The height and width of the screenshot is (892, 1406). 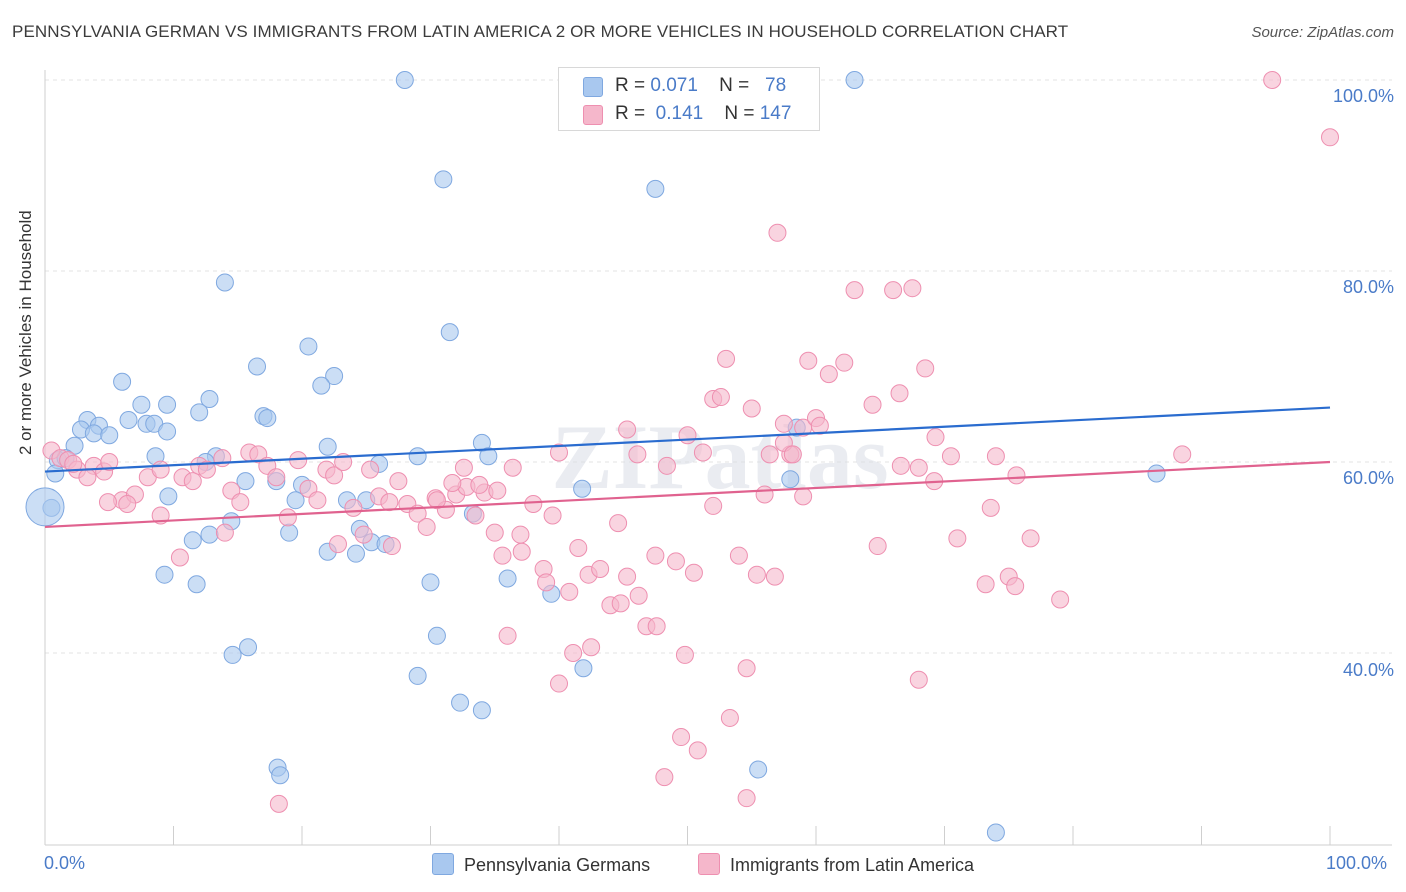 What do you see at coordinates (836, 864) in the screenshot?
I see `legend-item-immigrants-latin-america: Immigrants from Latin America` at bounding box center [836, 864].